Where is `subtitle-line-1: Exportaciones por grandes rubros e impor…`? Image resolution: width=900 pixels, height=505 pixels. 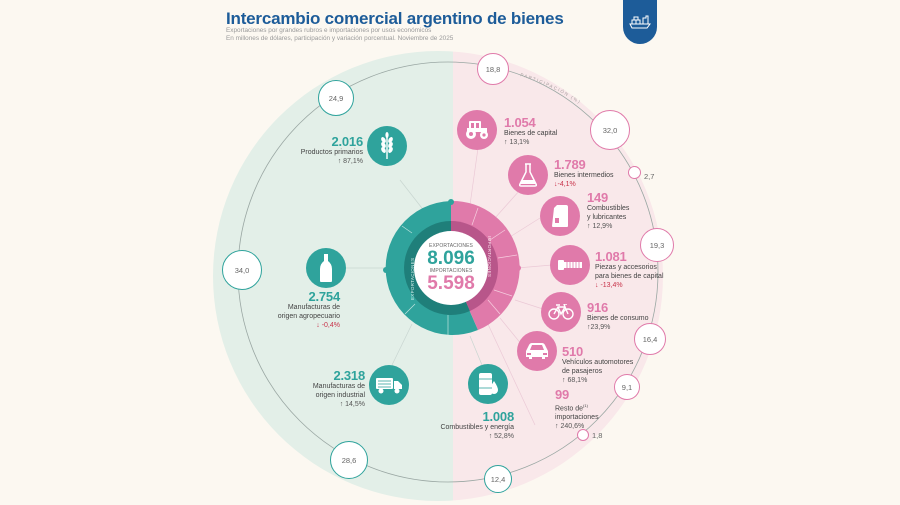
subtitle-line-1: Exportaciones por grandes rubros e impor… is located at coordinates (329, 30).